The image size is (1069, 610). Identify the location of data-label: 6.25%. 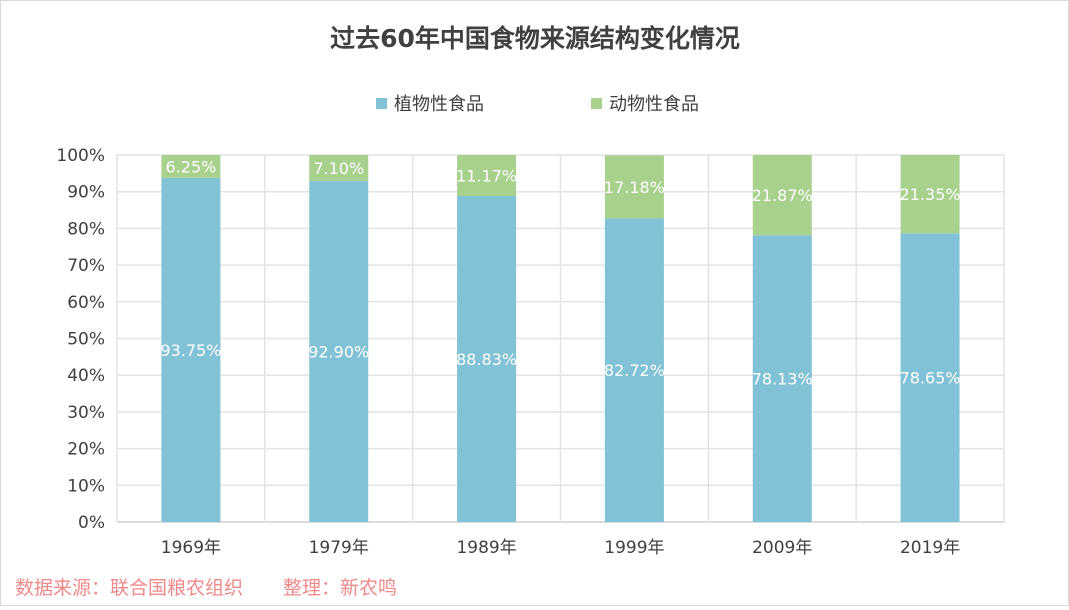
(191, 166).